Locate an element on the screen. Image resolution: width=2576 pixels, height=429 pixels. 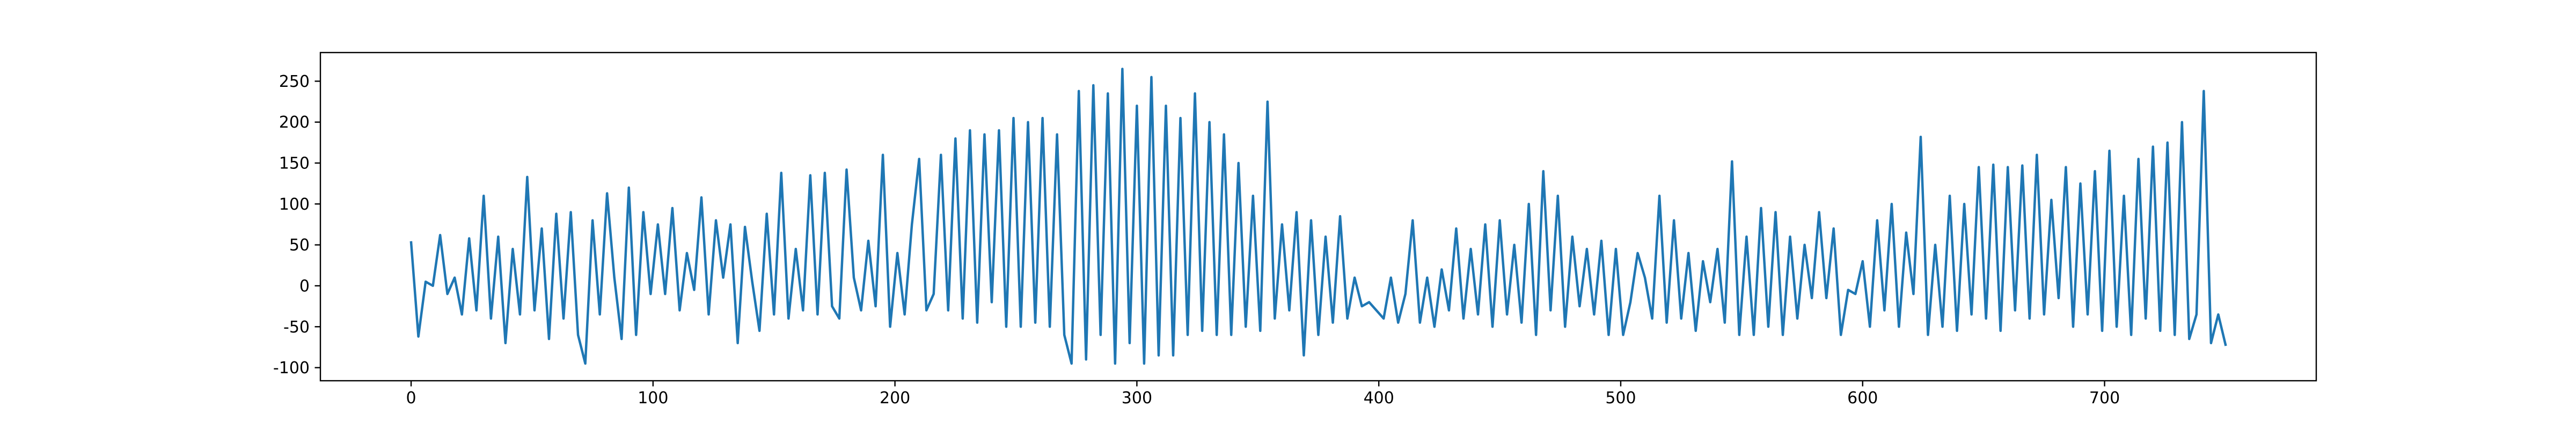
y-tick-label: 250 is located at coordinates (294, 81).